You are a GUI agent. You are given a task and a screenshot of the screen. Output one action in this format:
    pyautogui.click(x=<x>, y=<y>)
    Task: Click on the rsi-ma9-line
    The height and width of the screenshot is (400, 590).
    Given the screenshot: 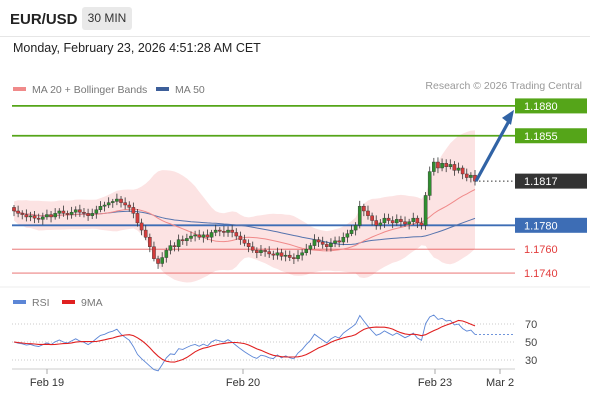 What is the action you would take?
    pyautogui.click(x=244, y=341)
    